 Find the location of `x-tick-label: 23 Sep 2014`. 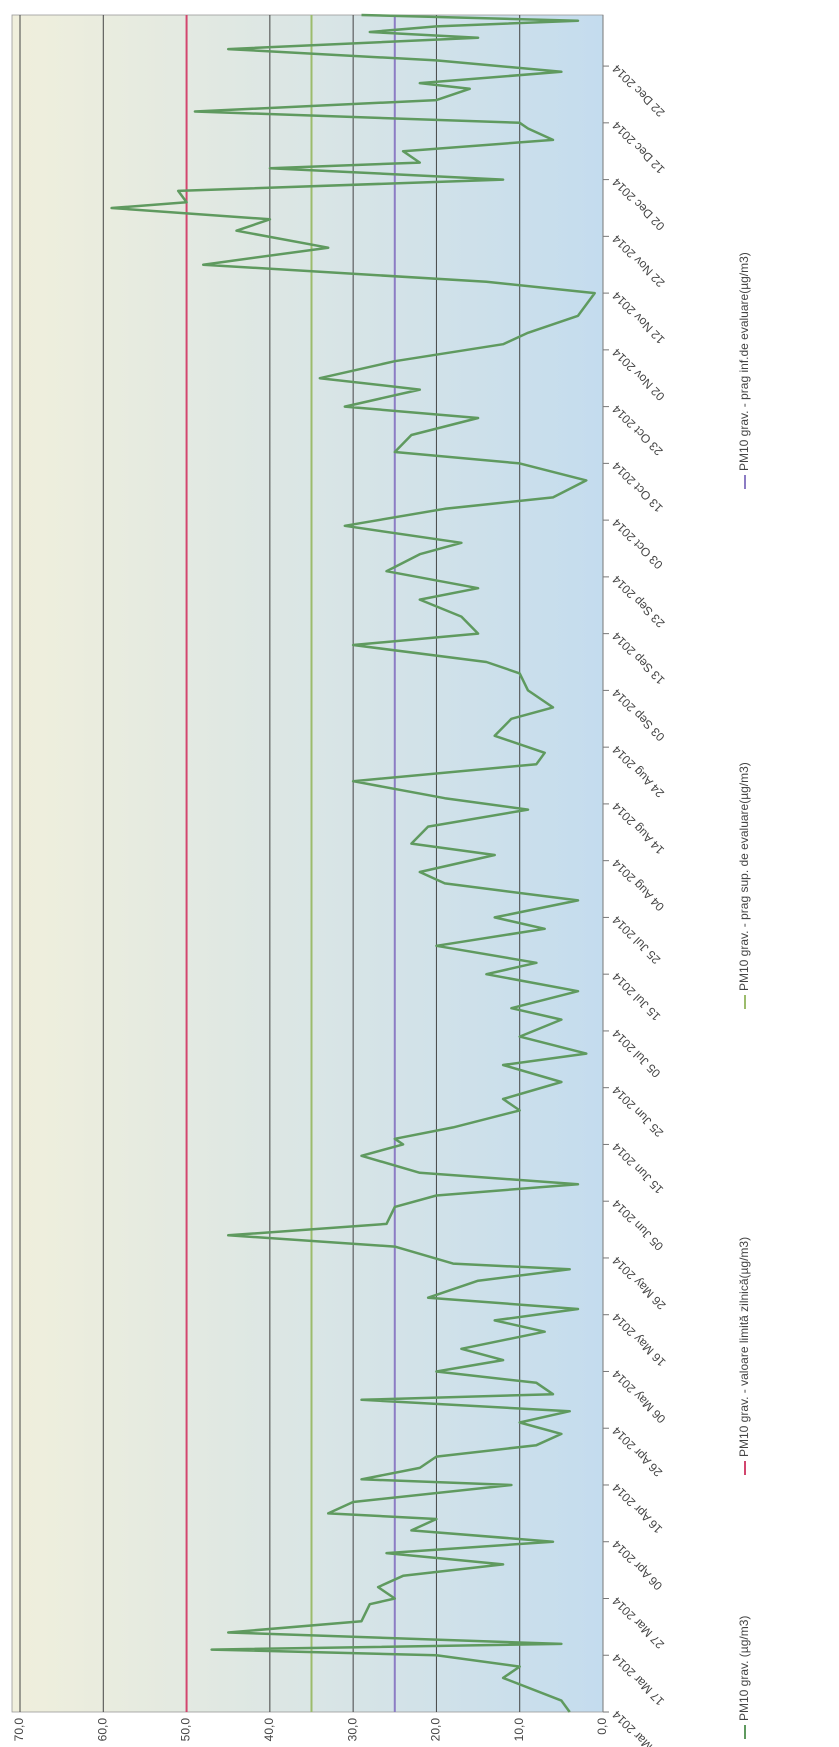

x-tick-label: 23 Sep 2014 is located at coordinates (638, 601).